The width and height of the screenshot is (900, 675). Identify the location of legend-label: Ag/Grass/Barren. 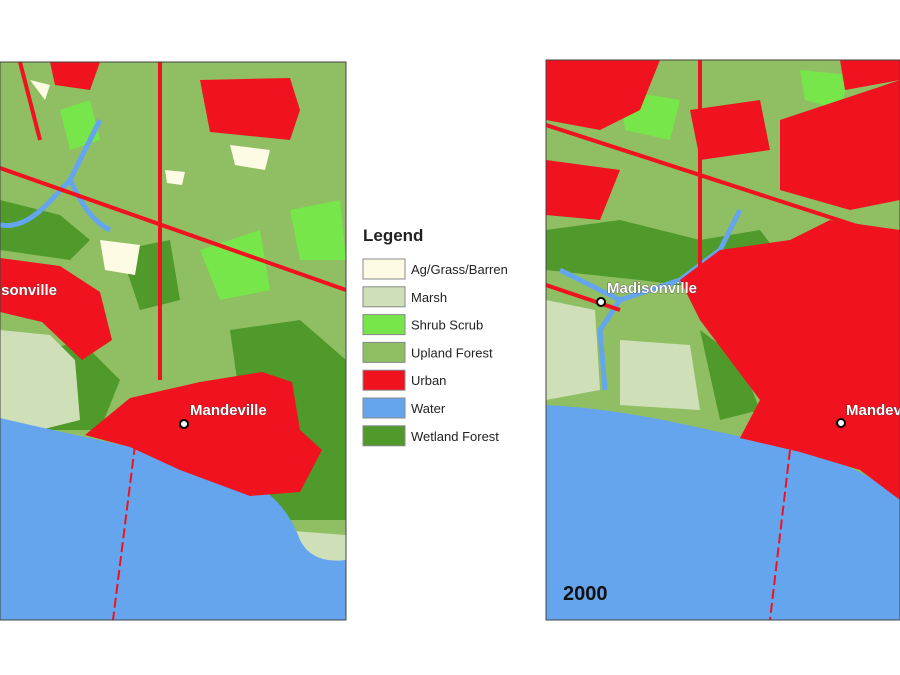
(459, 269).